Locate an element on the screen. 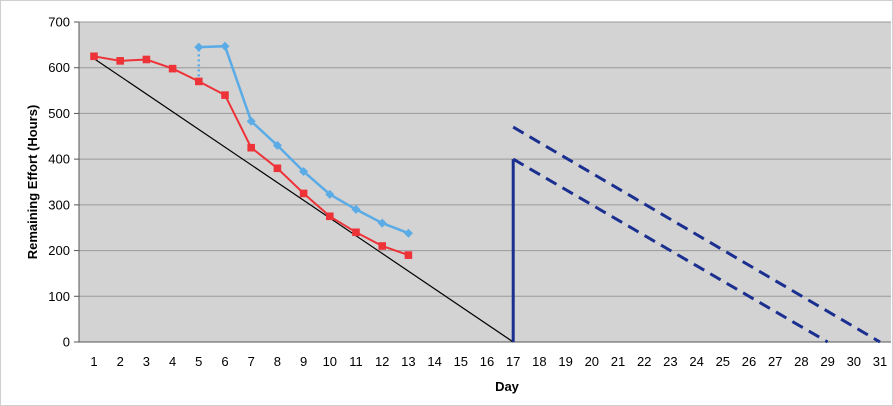  x-tick-label: 14 is located at coordinates (434, 361).